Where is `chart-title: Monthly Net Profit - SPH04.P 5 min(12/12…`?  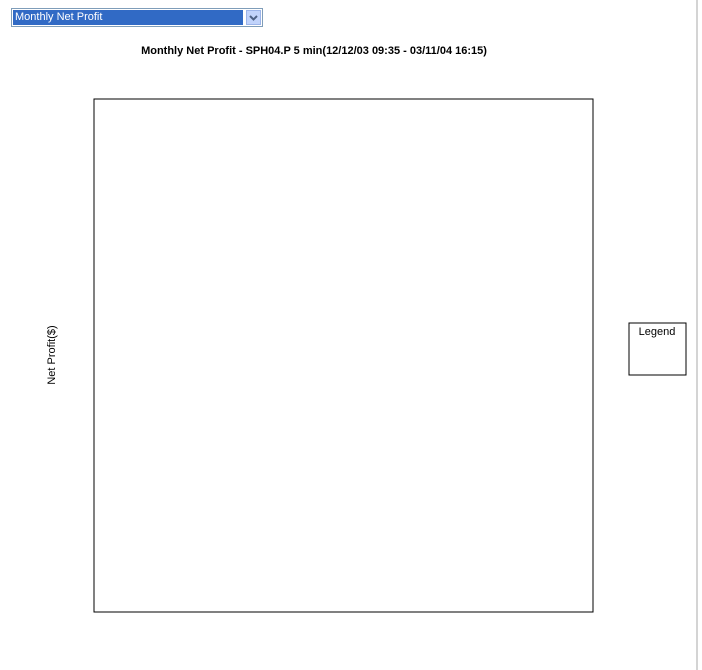
chart-title: Monthly Net Profit - SPH04.P 5 min(12/12… is located at coordinates (314, 51).